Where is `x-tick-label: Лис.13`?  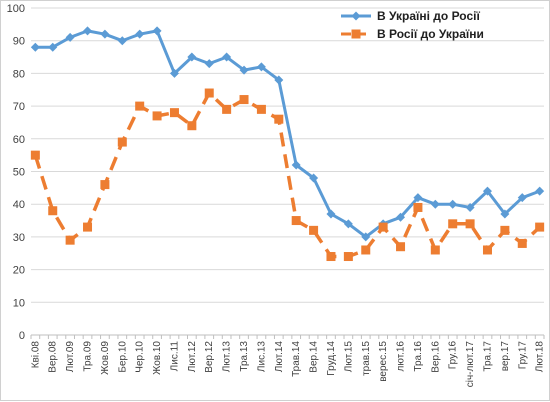
x-tick-label: Лис.13 is located at coordinates (261, 356).